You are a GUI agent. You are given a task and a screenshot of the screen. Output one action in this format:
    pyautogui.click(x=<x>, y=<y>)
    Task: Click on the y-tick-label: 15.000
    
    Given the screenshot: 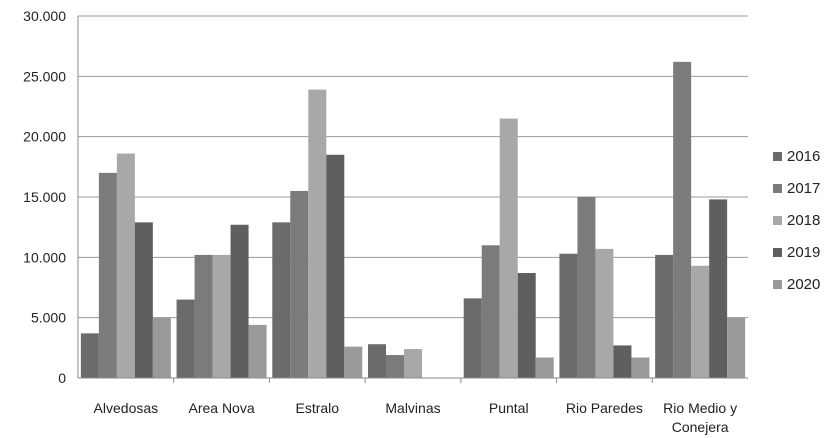 What is the action you would take?
    pyautogui.click(x=44, y=197)
    